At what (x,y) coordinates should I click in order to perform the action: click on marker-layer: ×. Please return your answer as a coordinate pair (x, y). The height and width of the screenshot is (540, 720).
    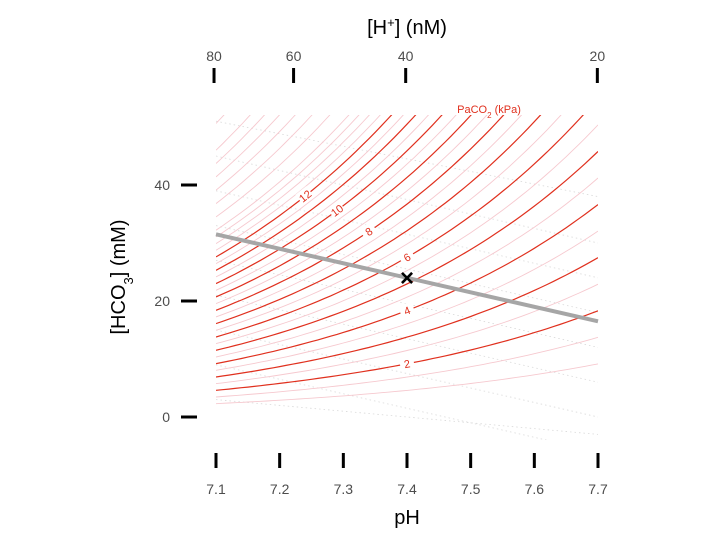
    Looking at the image, I should click on (407, 278).